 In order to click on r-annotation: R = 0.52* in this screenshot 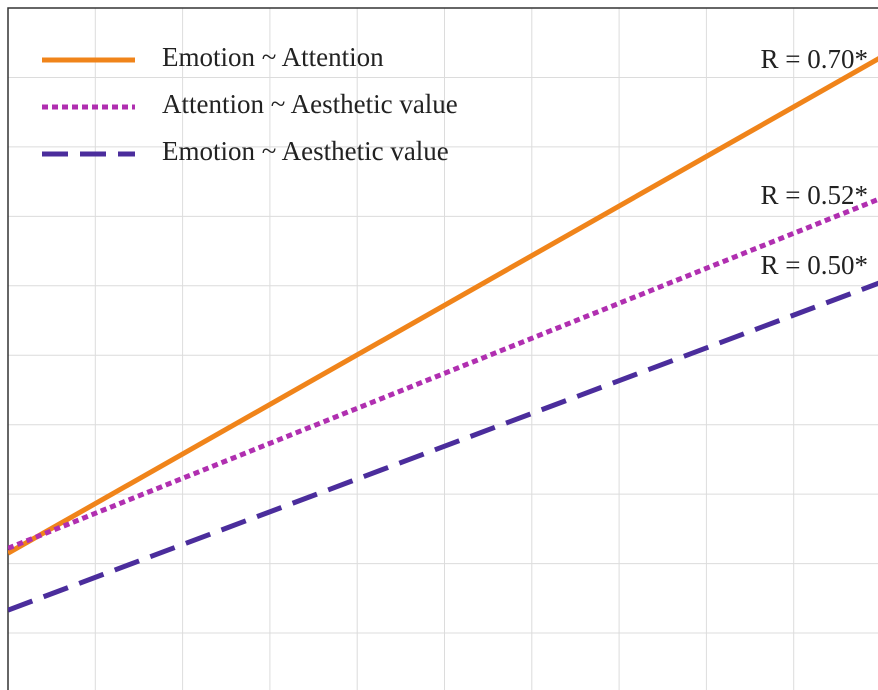, I will do `click(815, 195)`.